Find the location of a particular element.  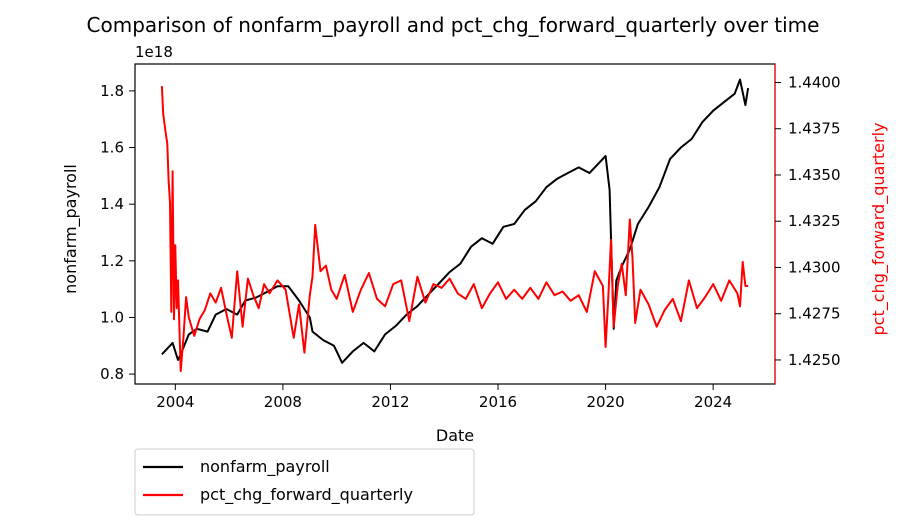

y-tick-label-right: 1.4275 is located at coordinates (814, 314).